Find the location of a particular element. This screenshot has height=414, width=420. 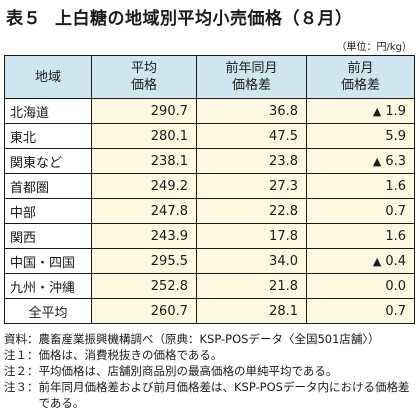

header-row: 地域 平均 価格 前年同月 価格差 前月 価格差 is located at coordinates (209, 77).